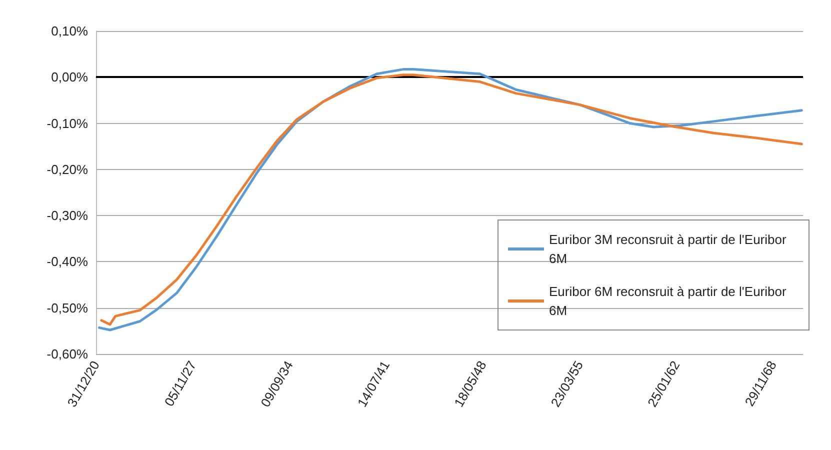  I want to click on y-tick-label: -0,10%, so click(67, 123).